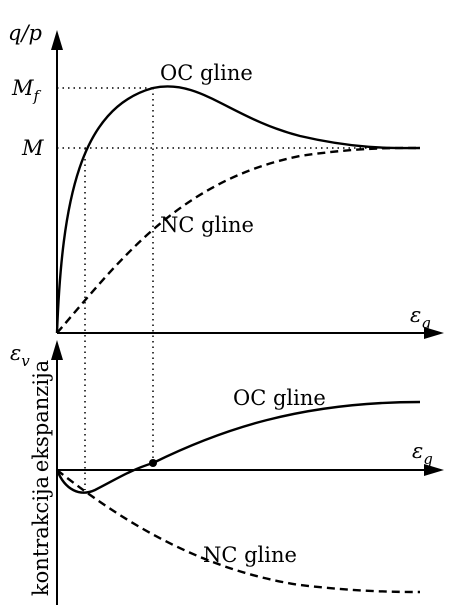 The width and height of the screenshot is (457, 605). Describe the element at coordinates (32, 148) in the screenshot. I see `critical-level: M` at that location.